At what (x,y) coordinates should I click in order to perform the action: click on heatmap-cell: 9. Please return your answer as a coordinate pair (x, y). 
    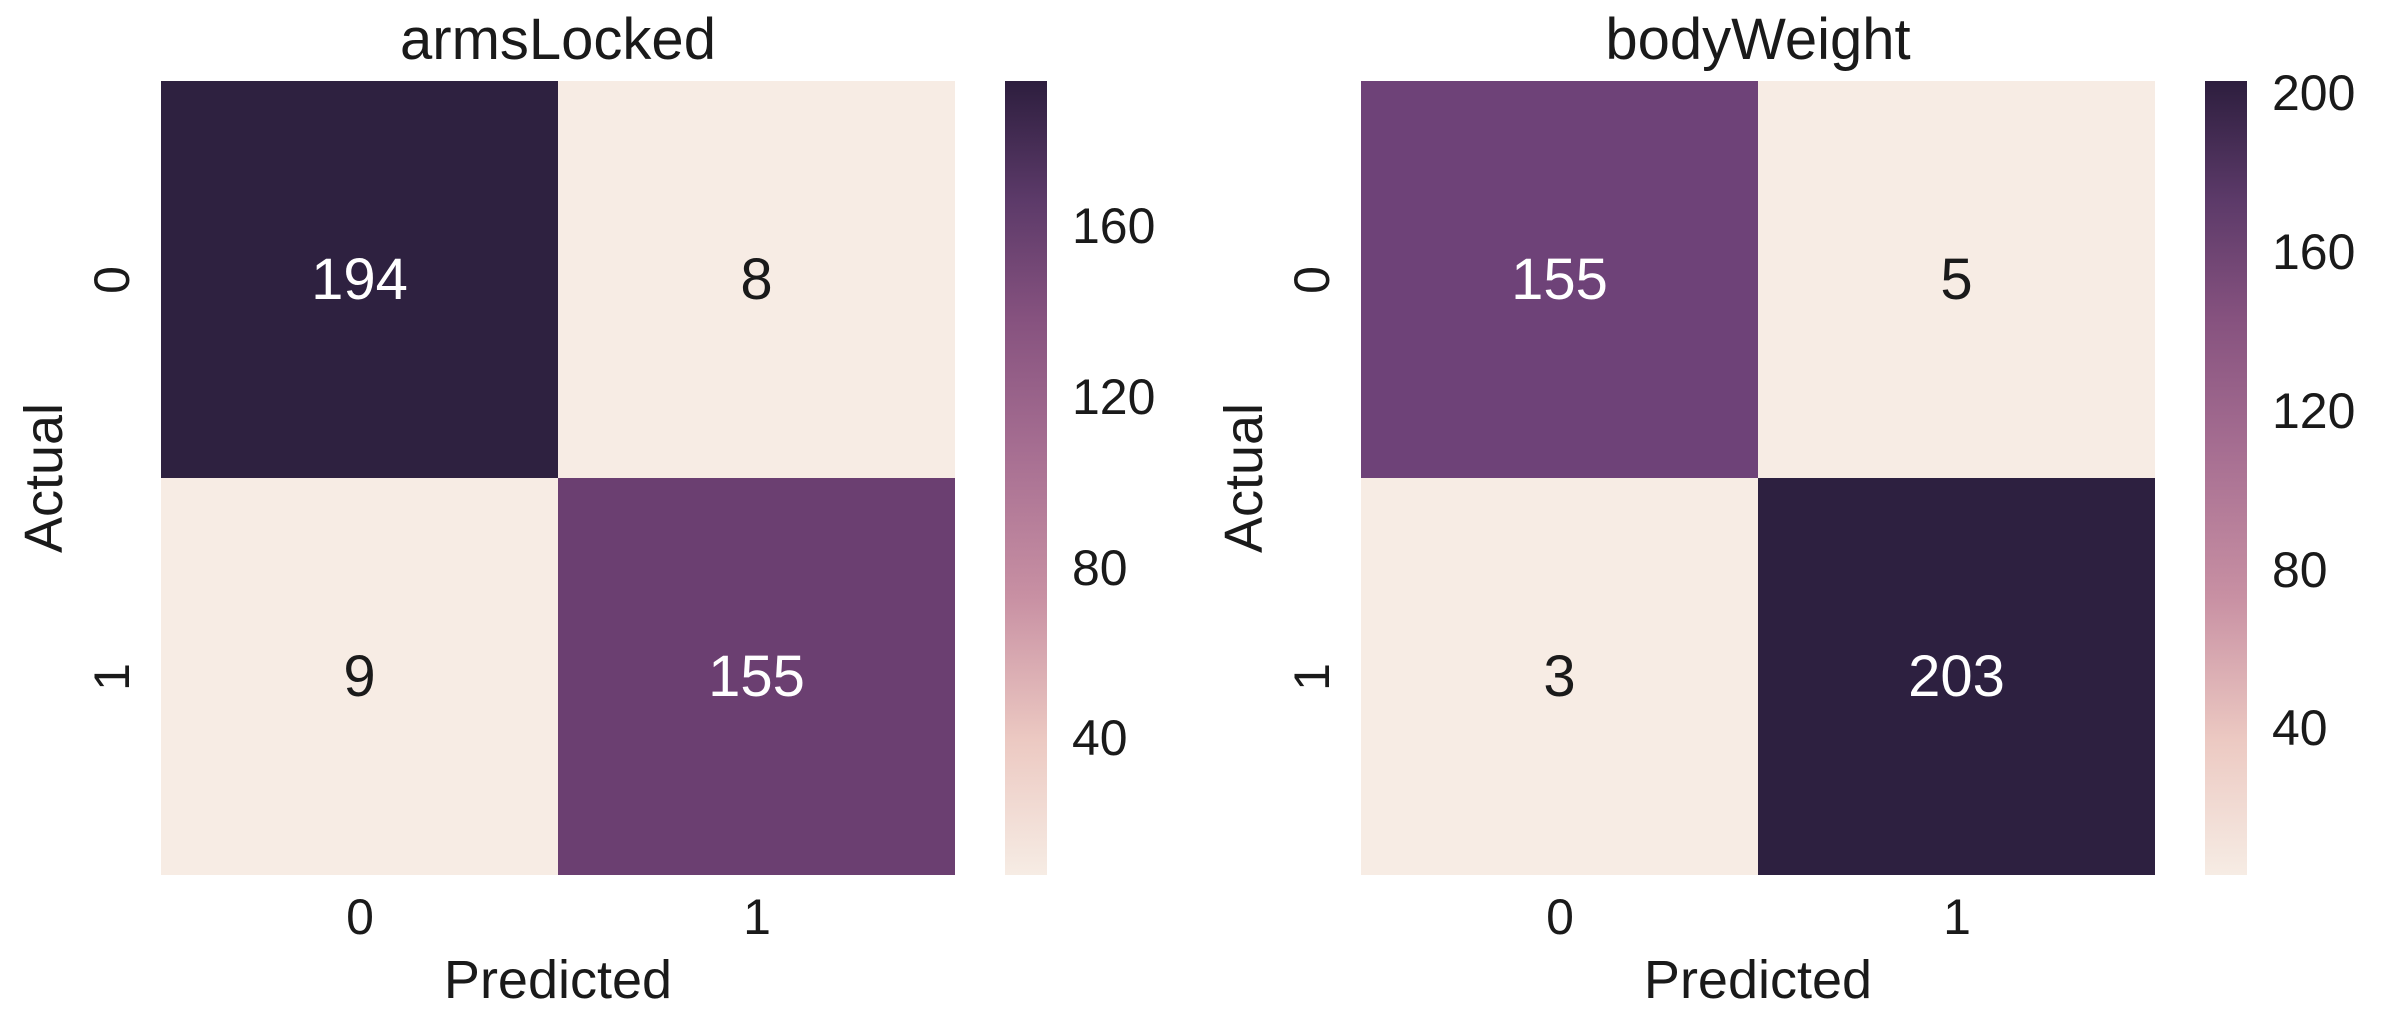
    Looking at the image, I should click on (359, 676).